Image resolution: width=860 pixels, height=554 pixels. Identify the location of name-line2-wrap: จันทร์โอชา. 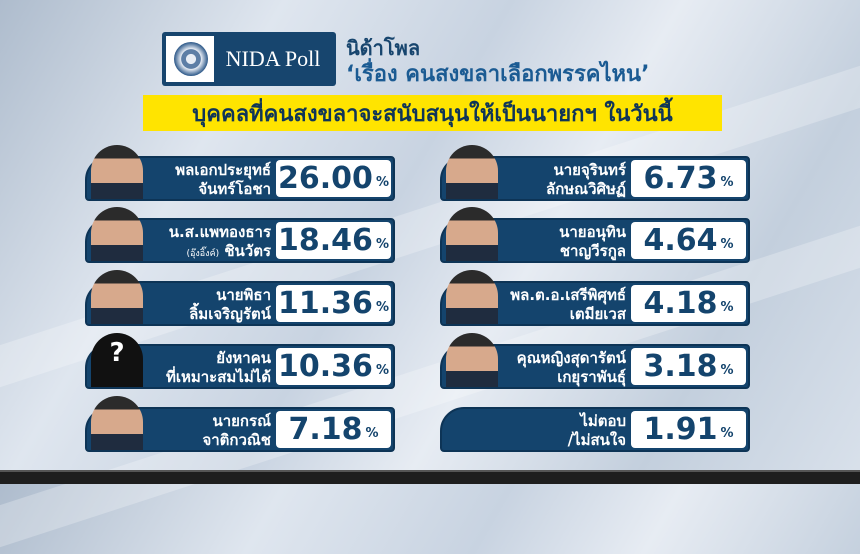
(223, 189).